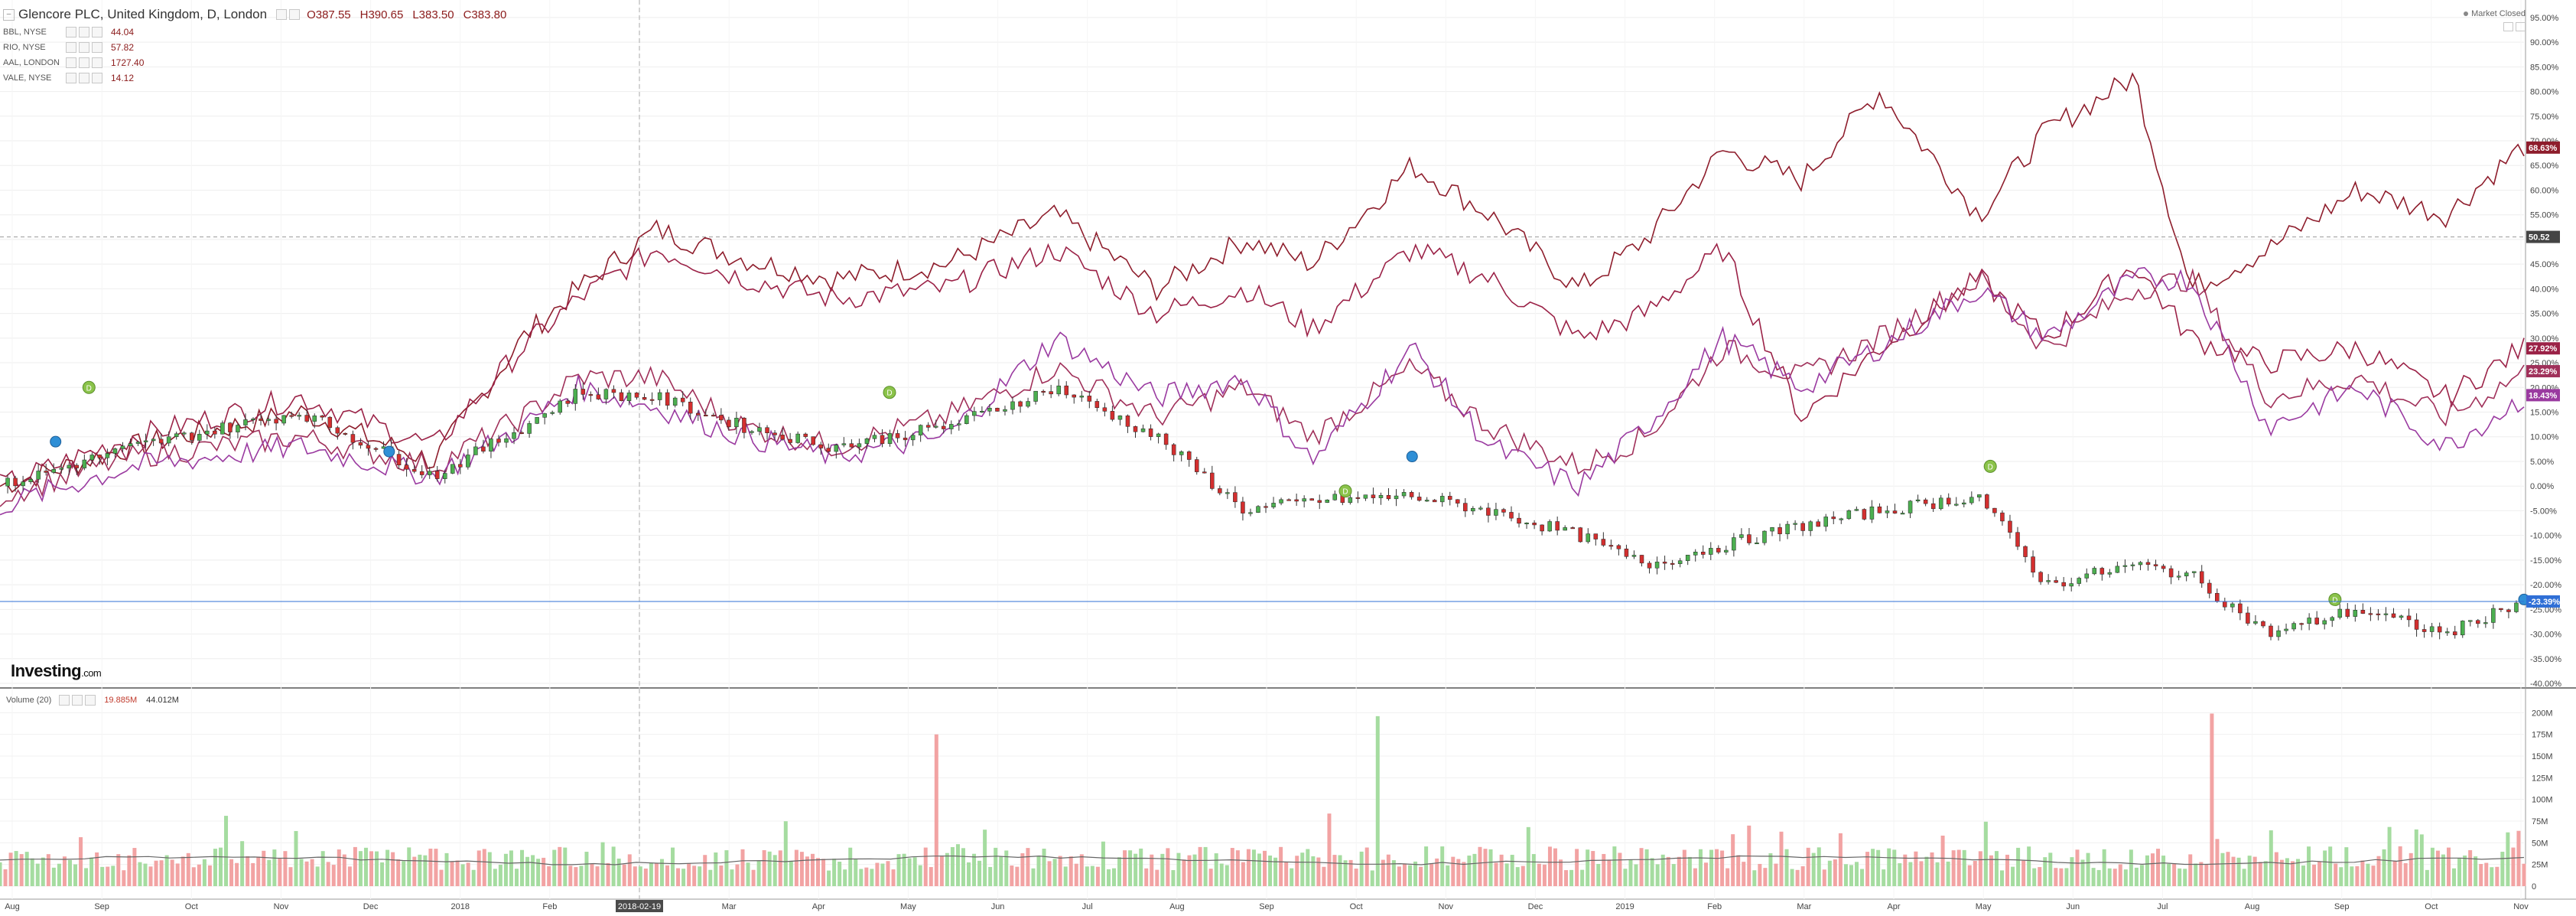 This screenshot has width=2576, height=916. What do you see at coordinates (25, 32) in the screenshot?
I see `comparison-symbol: BBL, NYSE` at bounding box center [25, 32].